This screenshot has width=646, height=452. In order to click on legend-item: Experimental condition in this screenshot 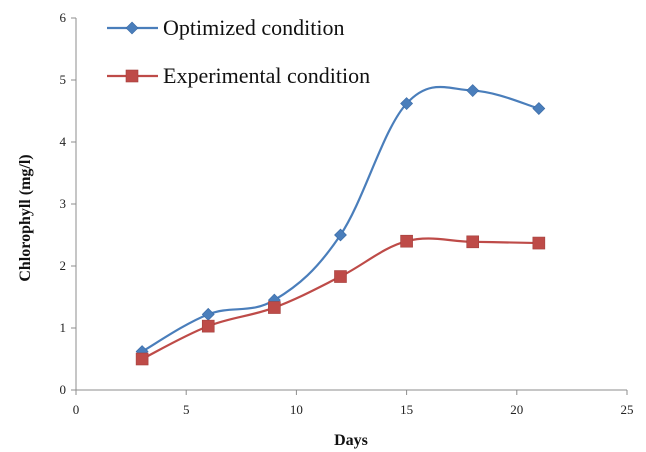, I will do `click(238, 75)`.